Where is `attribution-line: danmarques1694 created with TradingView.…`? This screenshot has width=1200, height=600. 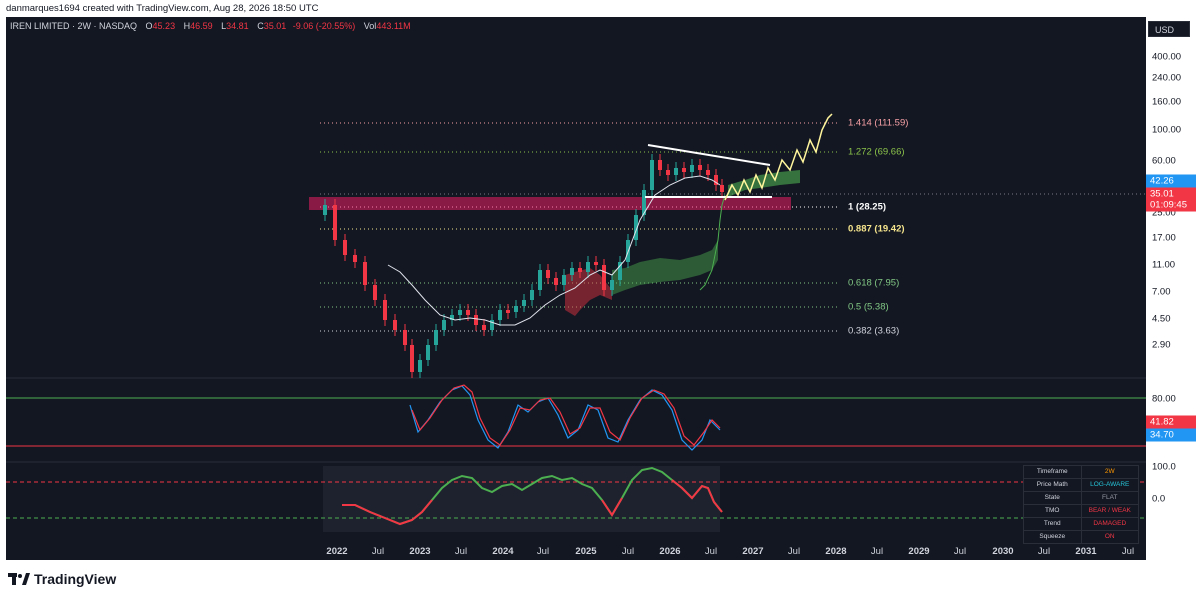
attribution-line: danmarques1694 created with TradingView.… is located at coordinates (162, 8).